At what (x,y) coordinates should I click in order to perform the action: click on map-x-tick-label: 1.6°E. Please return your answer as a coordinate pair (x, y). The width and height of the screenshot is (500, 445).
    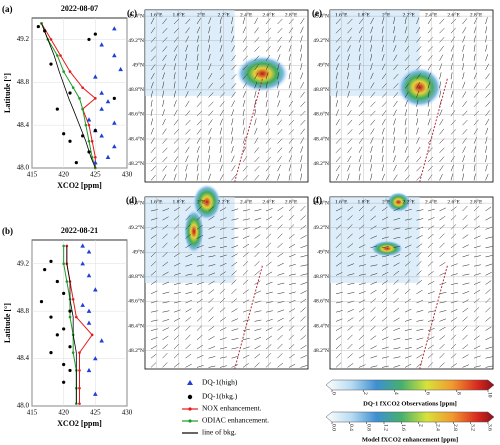
    Looking at the image, I should click on (156, 201).